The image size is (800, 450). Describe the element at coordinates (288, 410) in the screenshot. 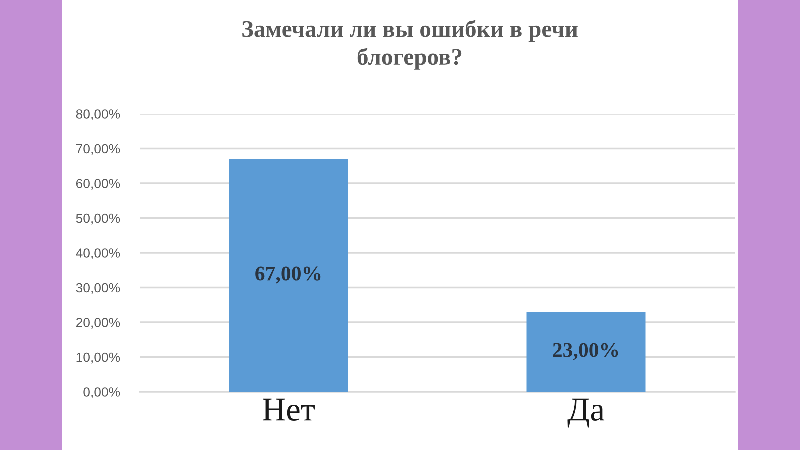

I see `x-tick-label: Нет` at that location.